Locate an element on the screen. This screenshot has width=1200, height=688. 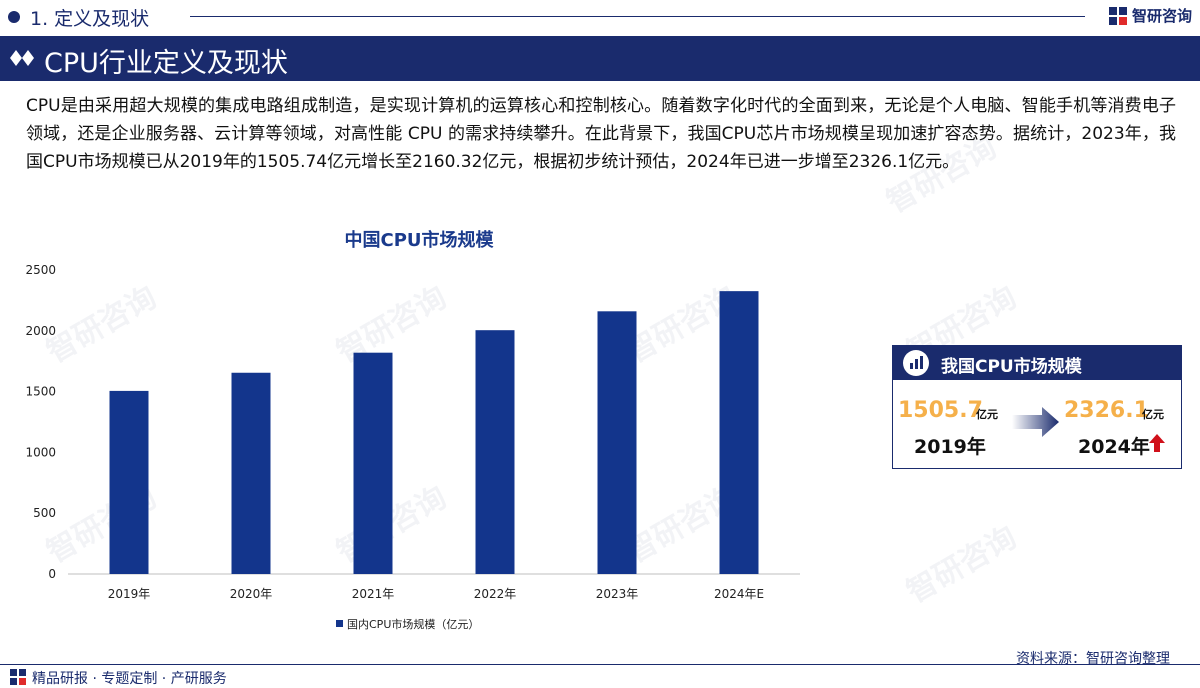
footer-tagline: 精品研报 · 专题定制 · 产研服务 is located at coordinates (129, 679).